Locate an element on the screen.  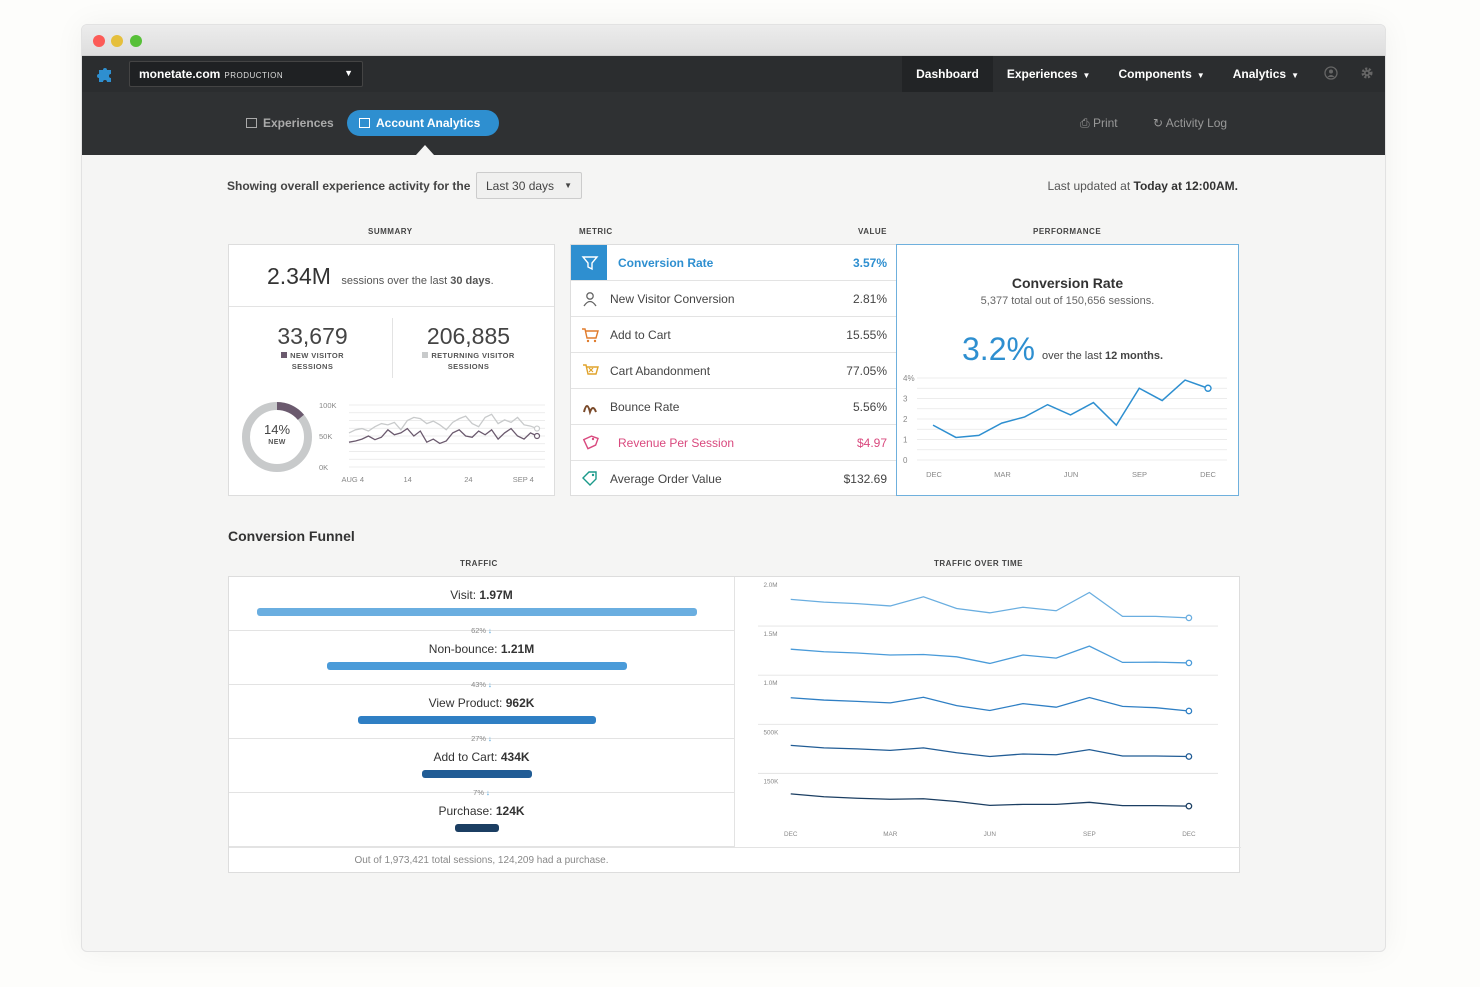
funnel-step: Non-bounce: 1.21M 43% ↓ is located at coordinates (481, 660).